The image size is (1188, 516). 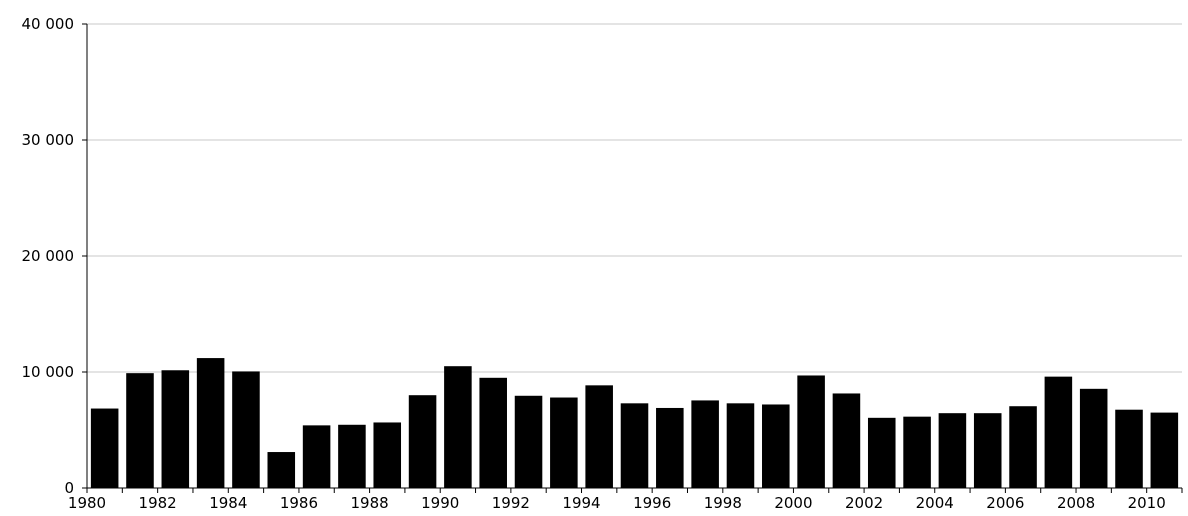 What do you see at coordinates (175, 429) in the screenshot?
I see `bar-1982` at bounding box center [175, 429].